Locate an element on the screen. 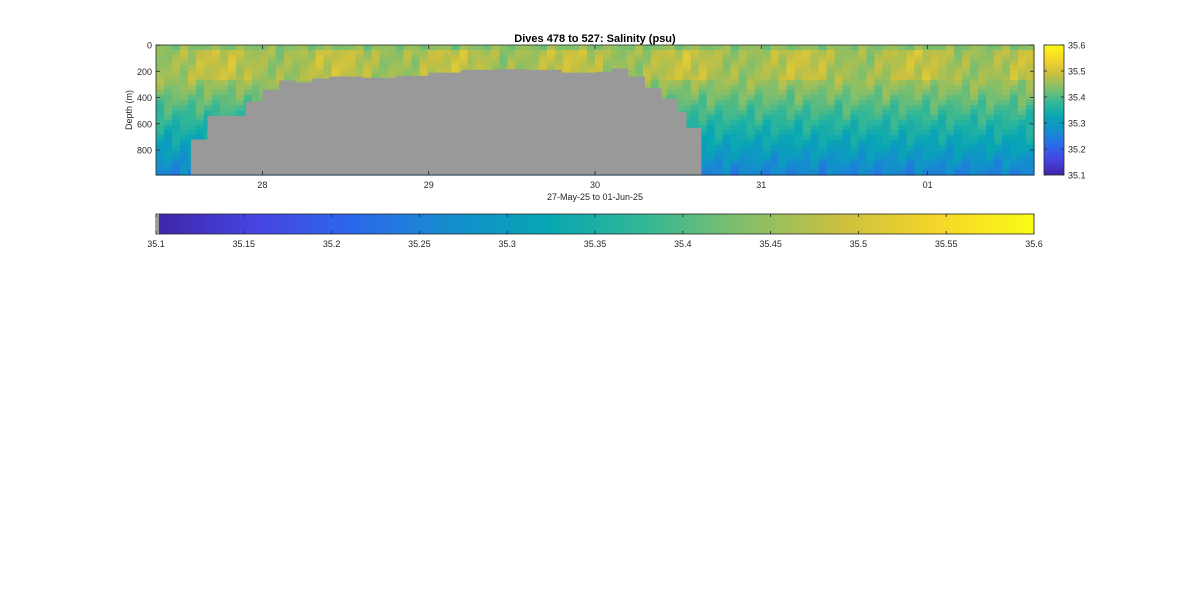 The height and width of the screenshot is (611, 1200). x-tick-label: 28 is located at coordinates (262, 185).